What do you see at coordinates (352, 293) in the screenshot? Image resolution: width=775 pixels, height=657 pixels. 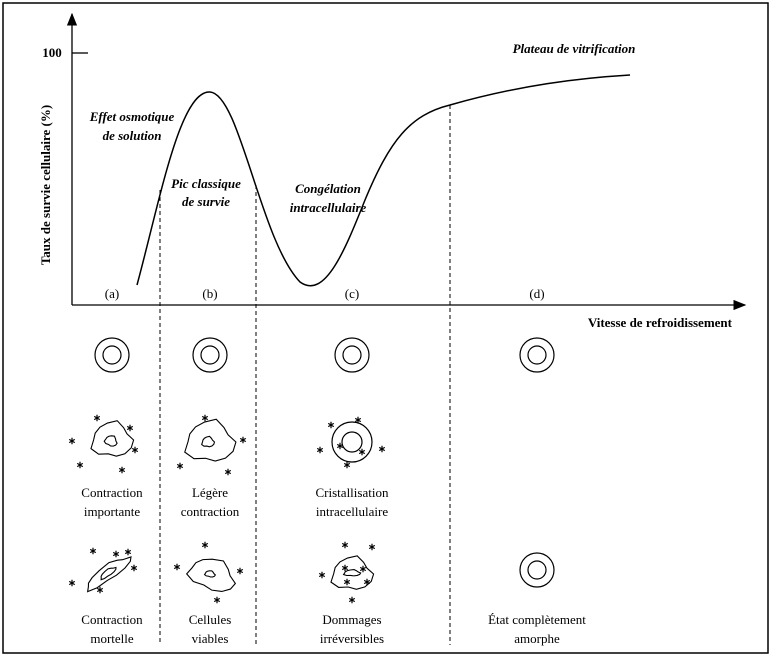 I see `region-label: (c)` at bounding box center [352, 293].